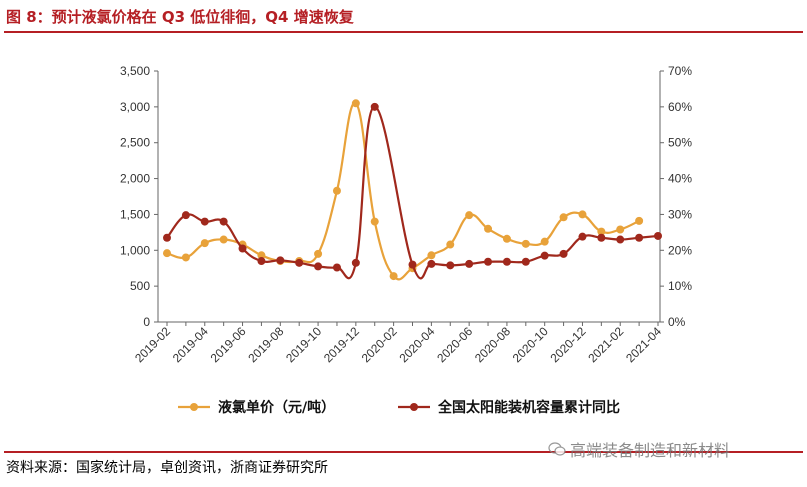 Image resolution: width=807 pixels, height=487 pixels. What do you see at coordinates (403, 32) in the screenshot?
I see `title-rule` at bounding box center [403, 32].